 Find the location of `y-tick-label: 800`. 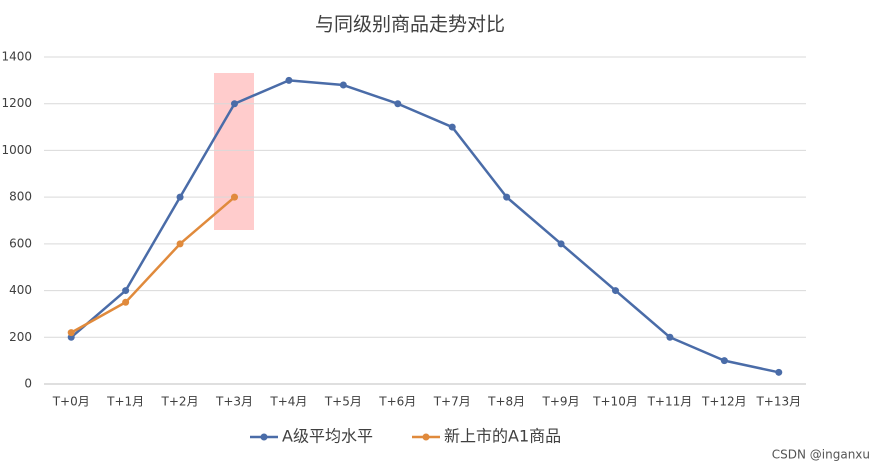

y-tick-label: 800 is located at coordinates (20, 197).